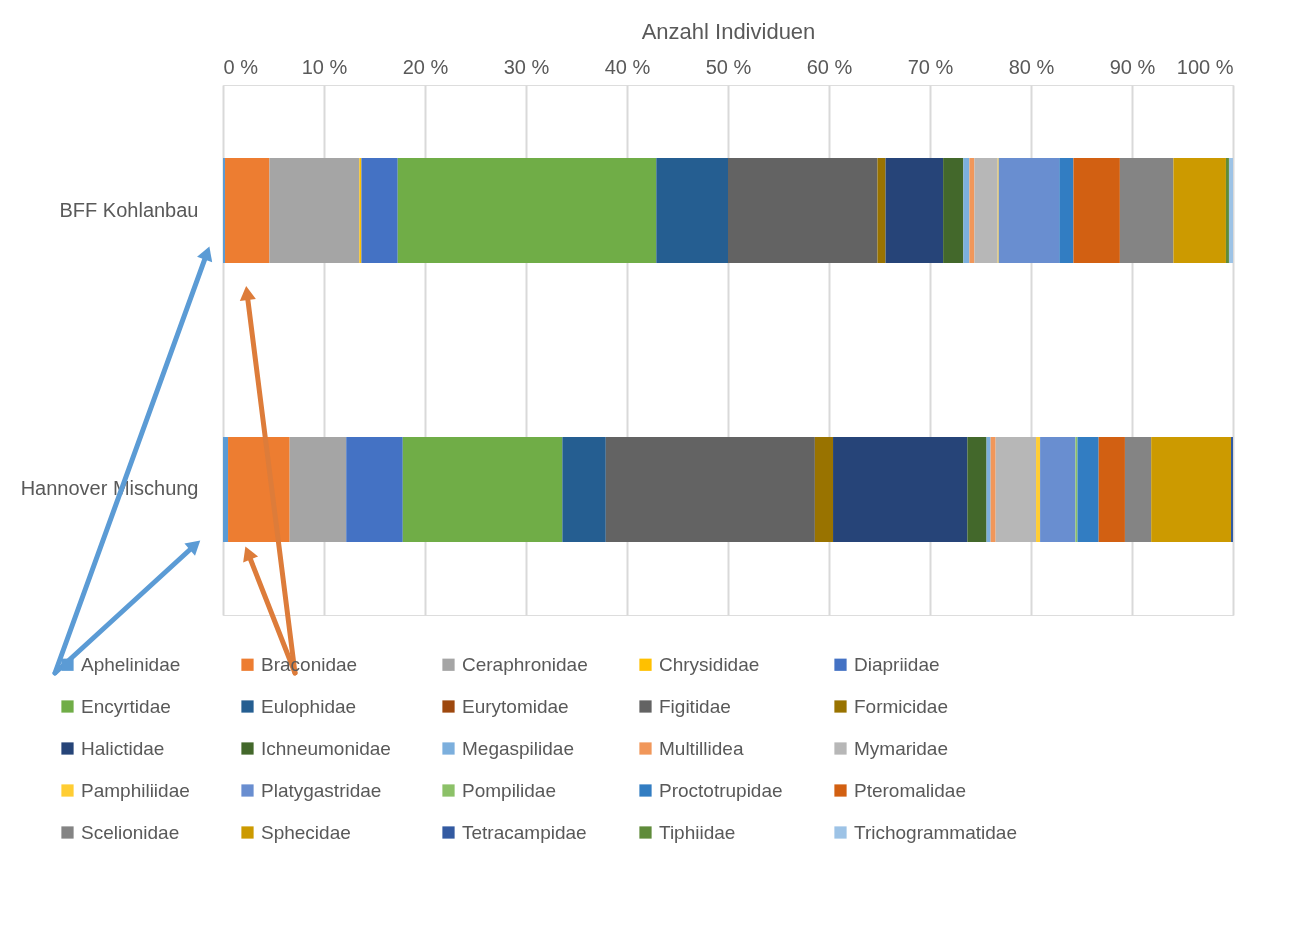  I want to click on x-tick-label: 70 %, so click(930, 66).